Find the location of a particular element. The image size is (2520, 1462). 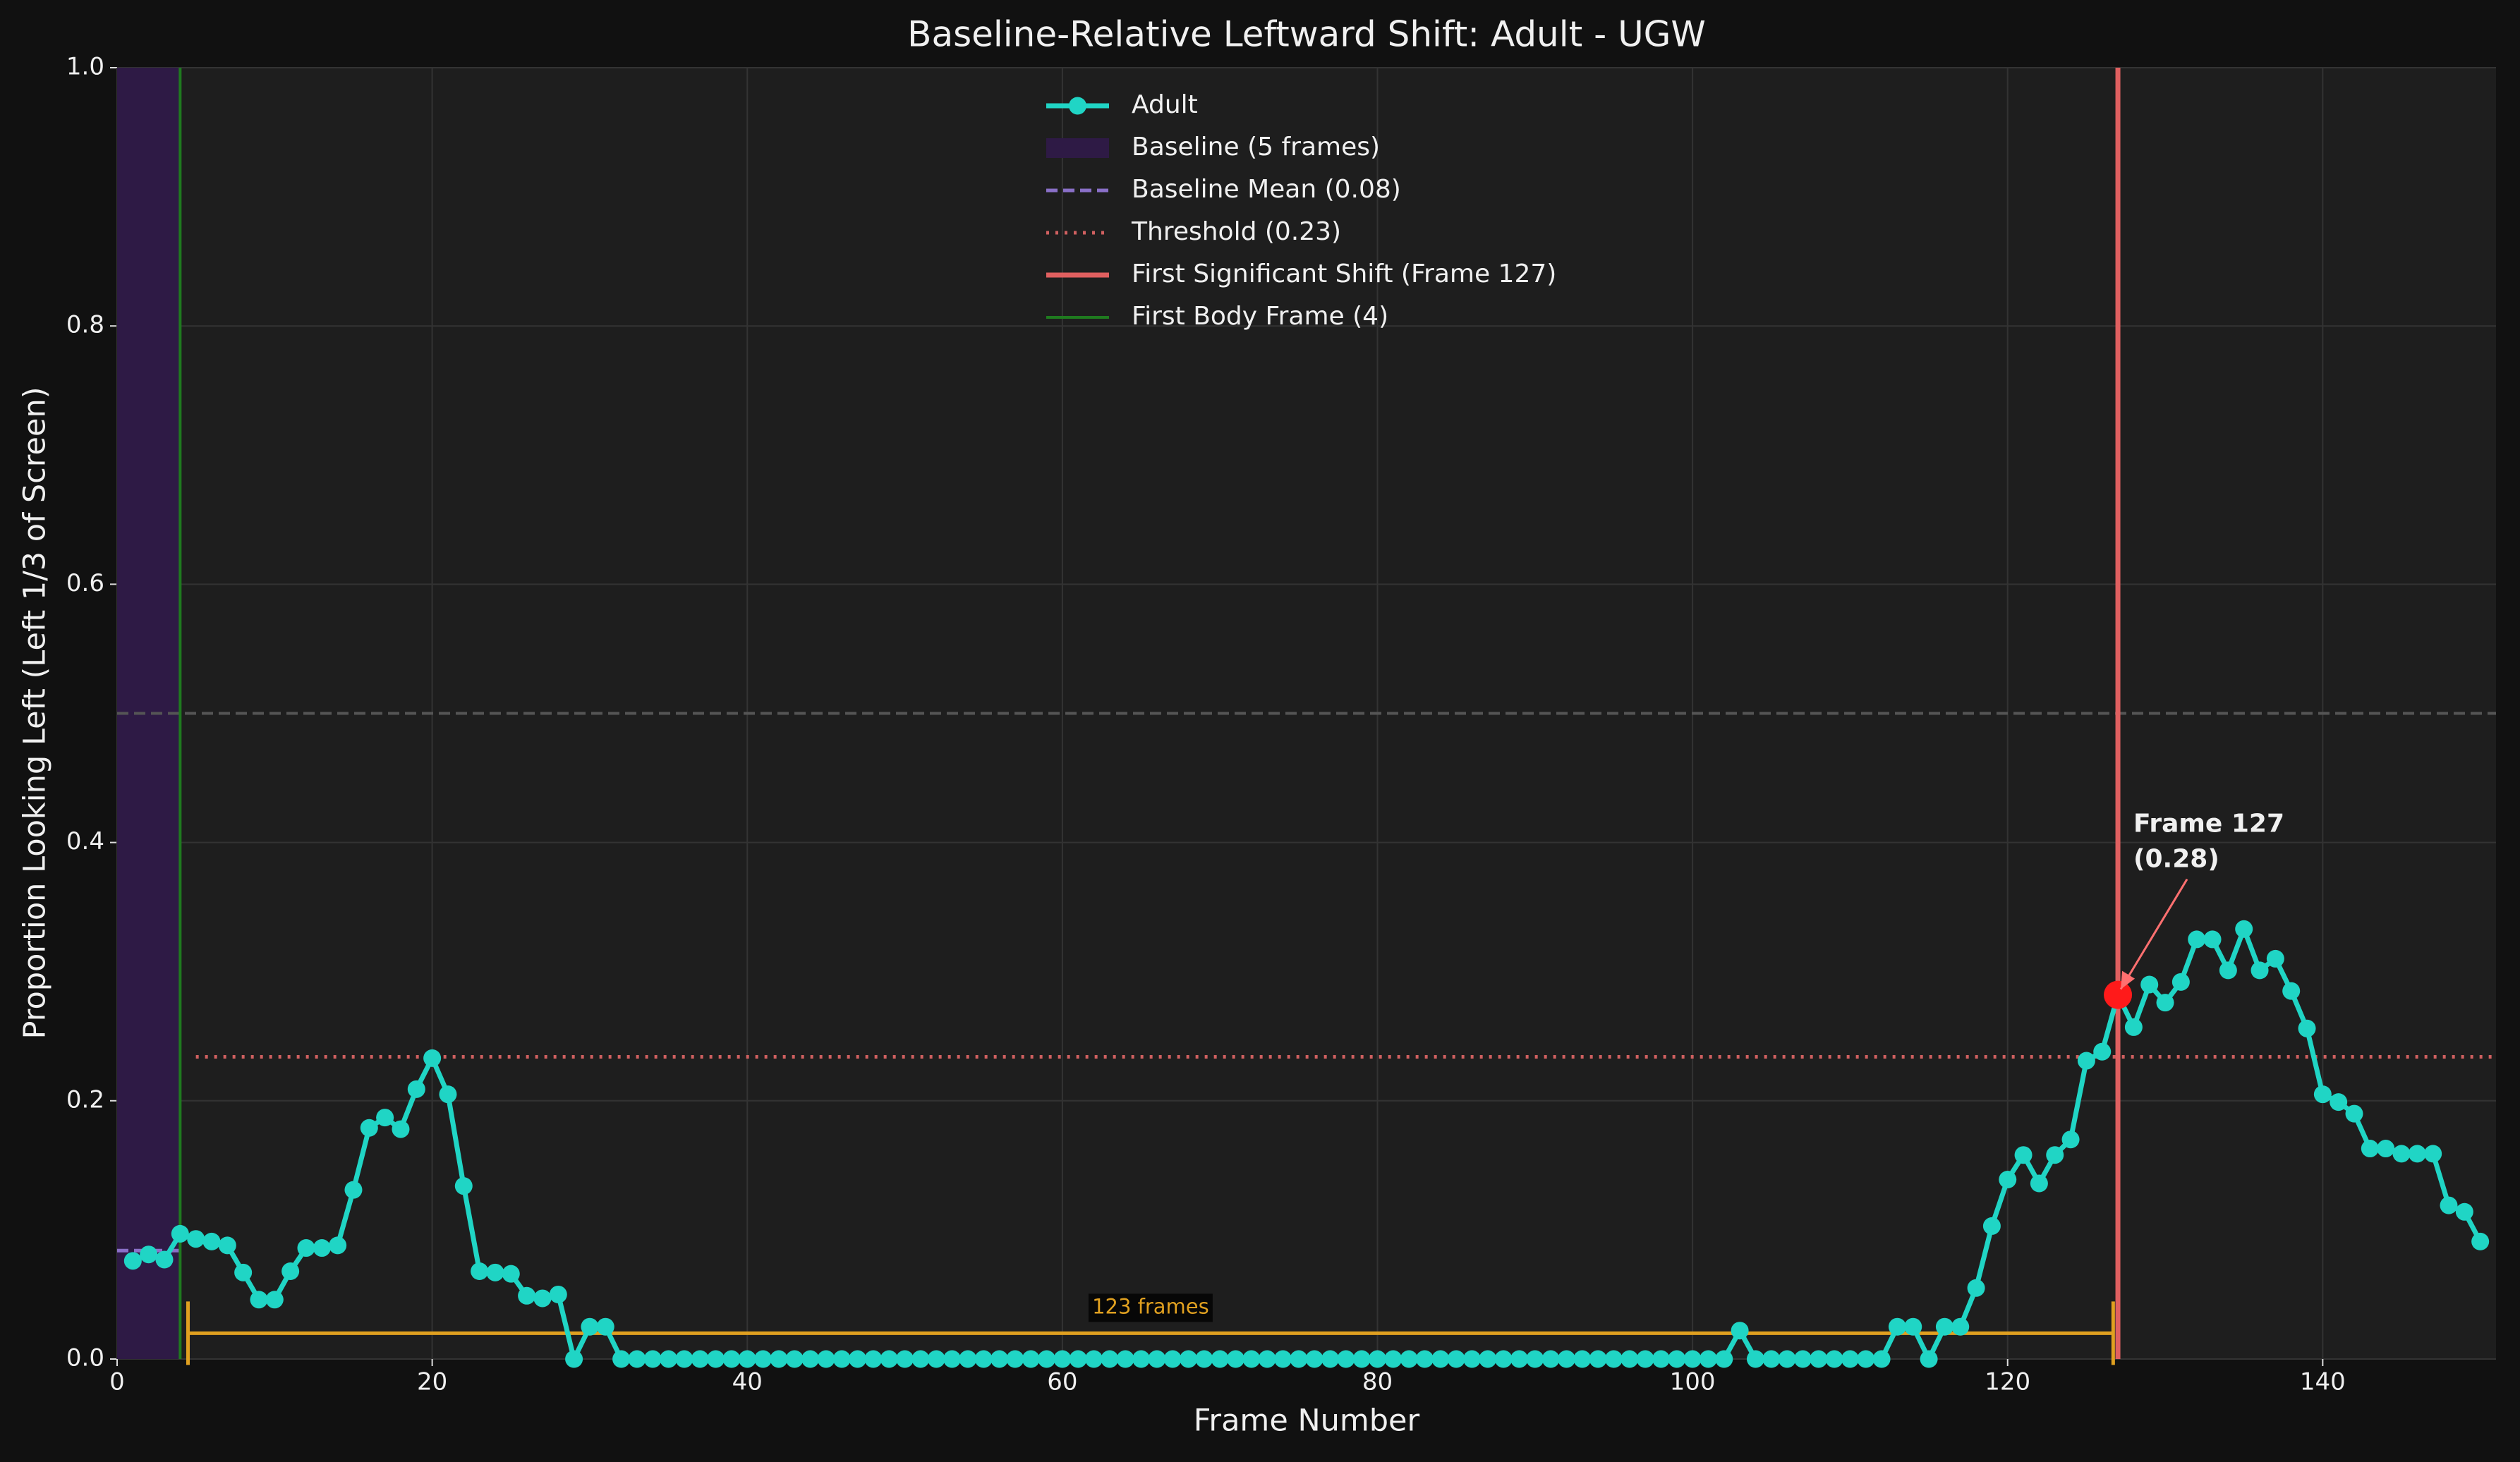

x-tick-label: 20 is located at coordinates (432, 1382).